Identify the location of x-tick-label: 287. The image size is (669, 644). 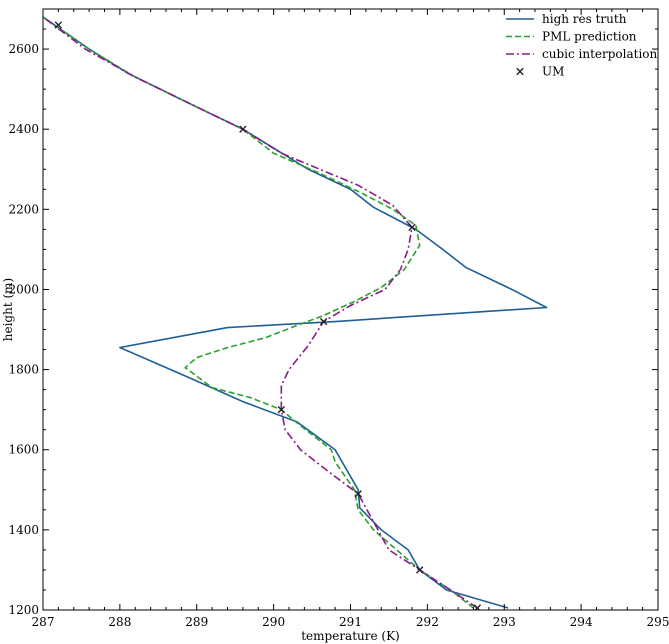
(43, 622).